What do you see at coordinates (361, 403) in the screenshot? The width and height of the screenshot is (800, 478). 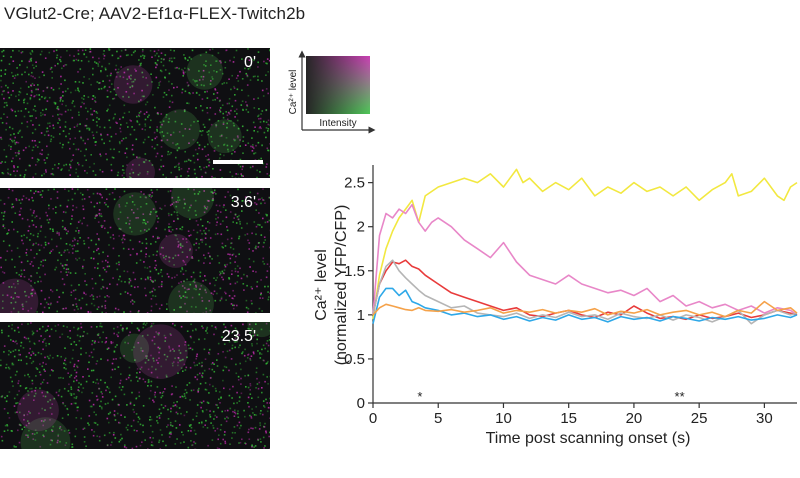 I see `y-tick-label: 0` at bounding box center [361, 403].